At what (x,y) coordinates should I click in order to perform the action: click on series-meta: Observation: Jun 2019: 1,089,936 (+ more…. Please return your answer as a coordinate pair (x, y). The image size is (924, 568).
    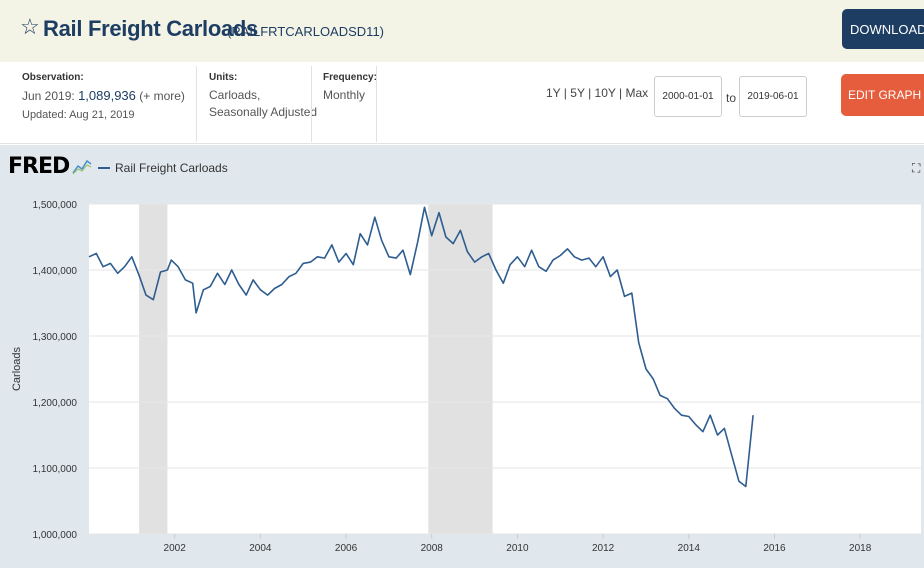
    Looking at the image, I should click on (462, 103).